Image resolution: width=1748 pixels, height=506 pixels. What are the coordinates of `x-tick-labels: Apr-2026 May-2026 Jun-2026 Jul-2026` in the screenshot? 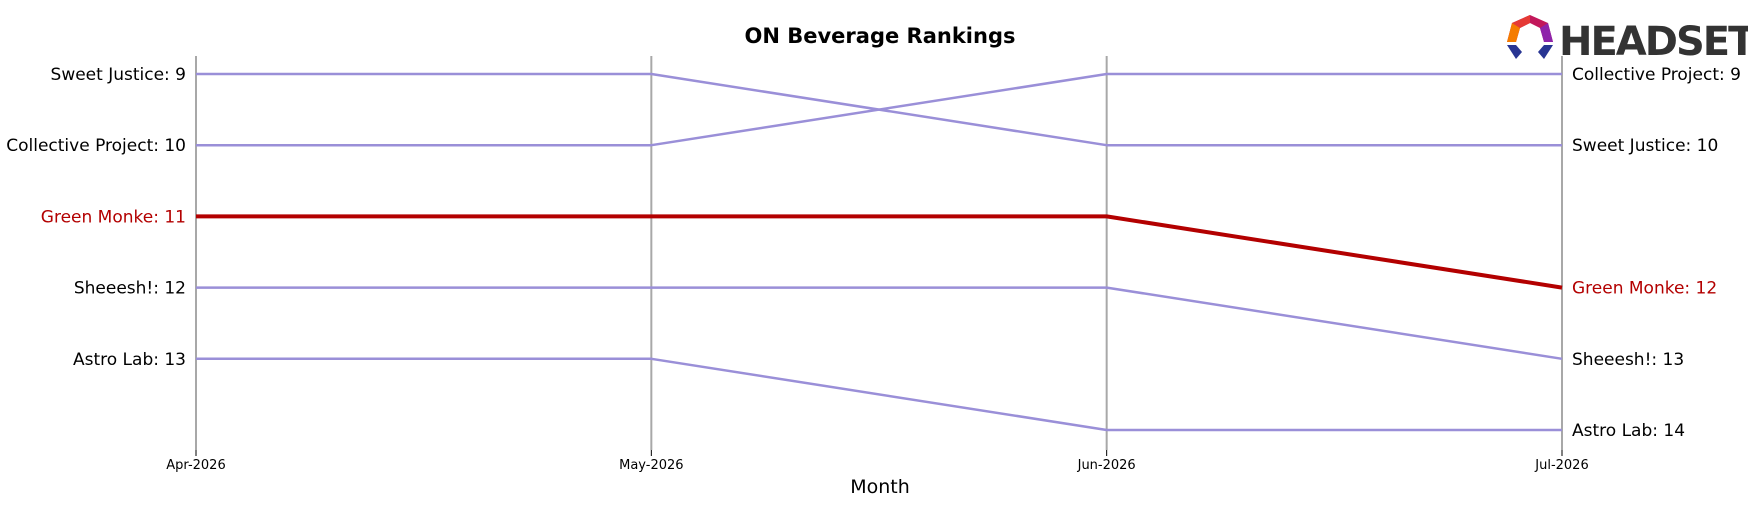 It's located at (877, 461).